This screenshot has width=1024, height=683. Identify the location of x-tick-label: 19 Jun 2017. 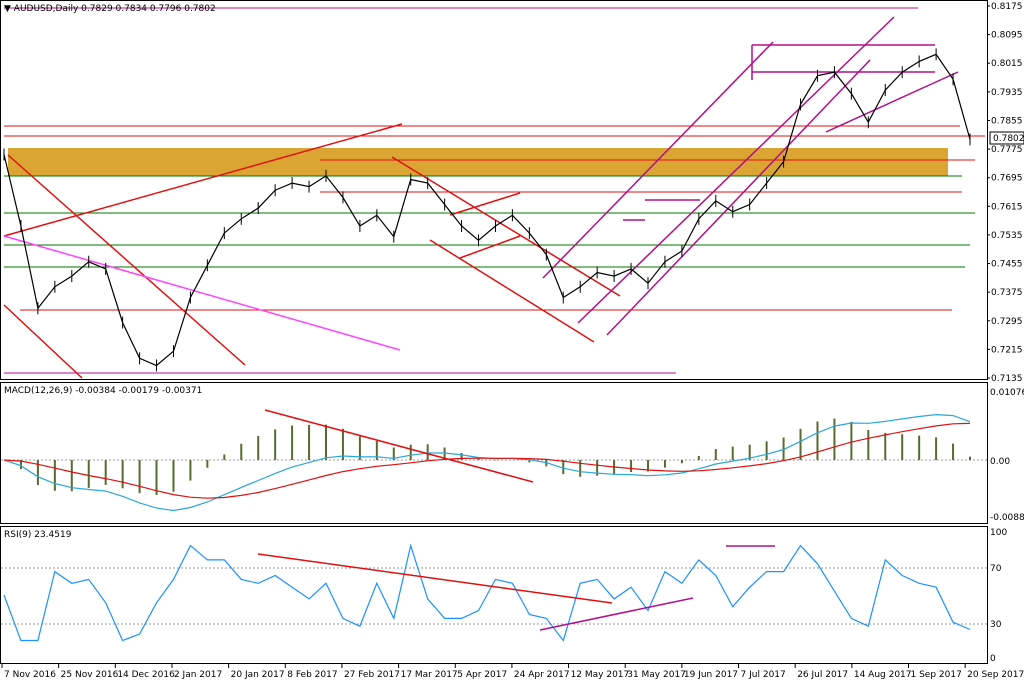
(711, 675).